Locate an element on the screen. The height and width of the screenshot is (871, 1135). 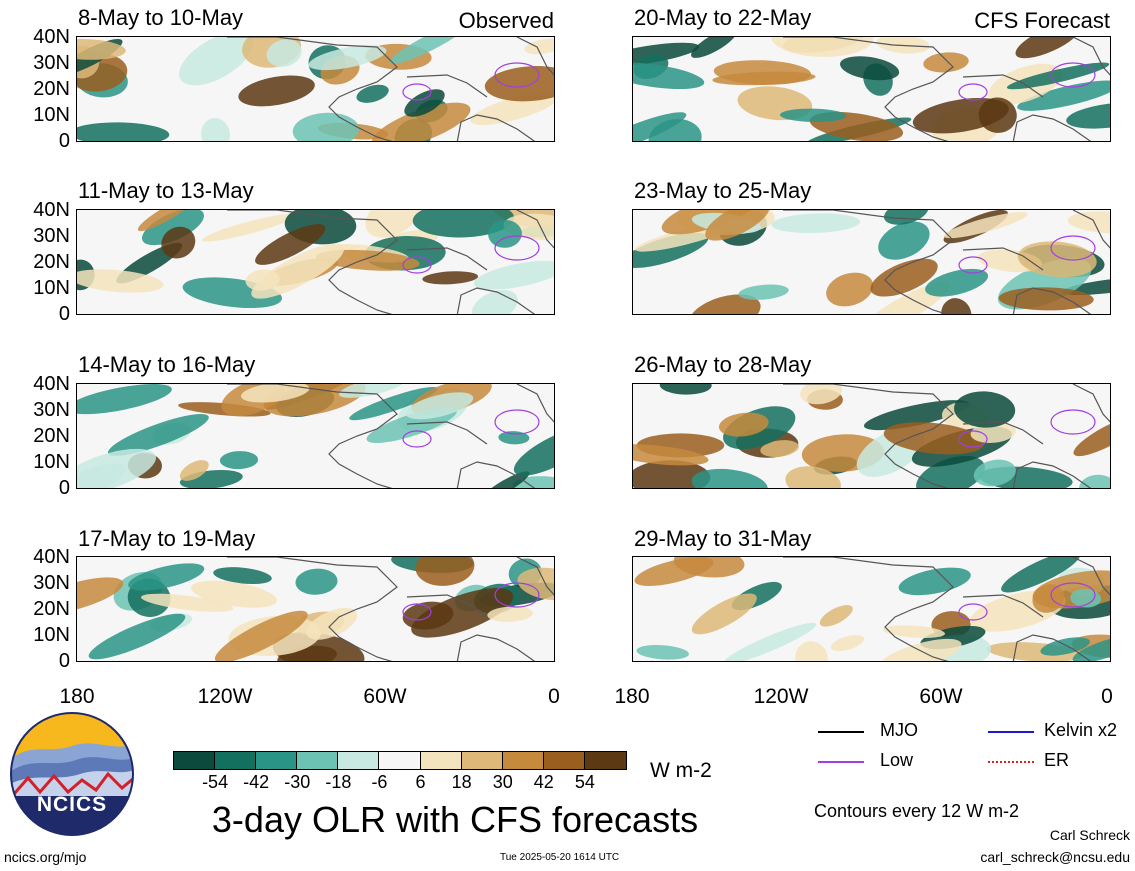
colorbar-tick-label: -18 is located at coordinates (338, 782).